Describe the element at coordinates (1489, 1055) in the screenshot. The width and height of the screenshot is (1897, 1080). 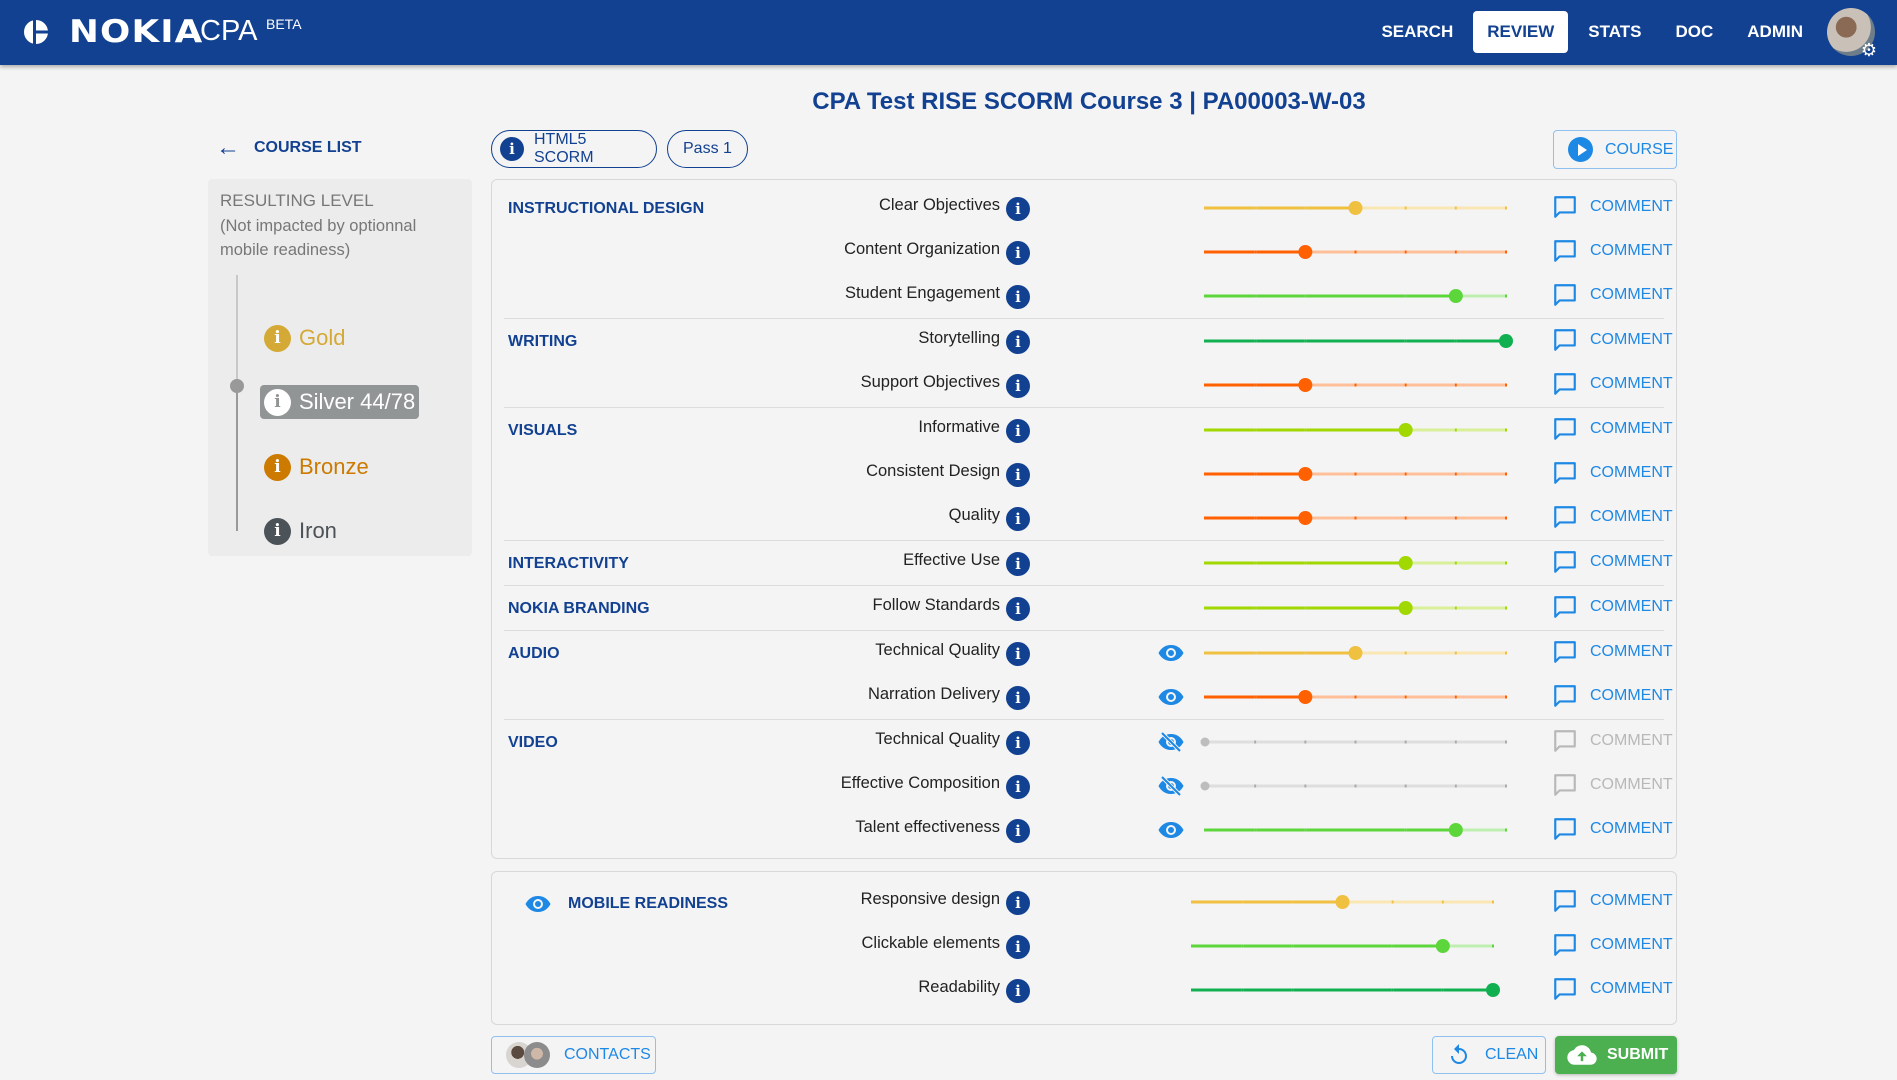
I see `clean-button: CLEAN` at that location.